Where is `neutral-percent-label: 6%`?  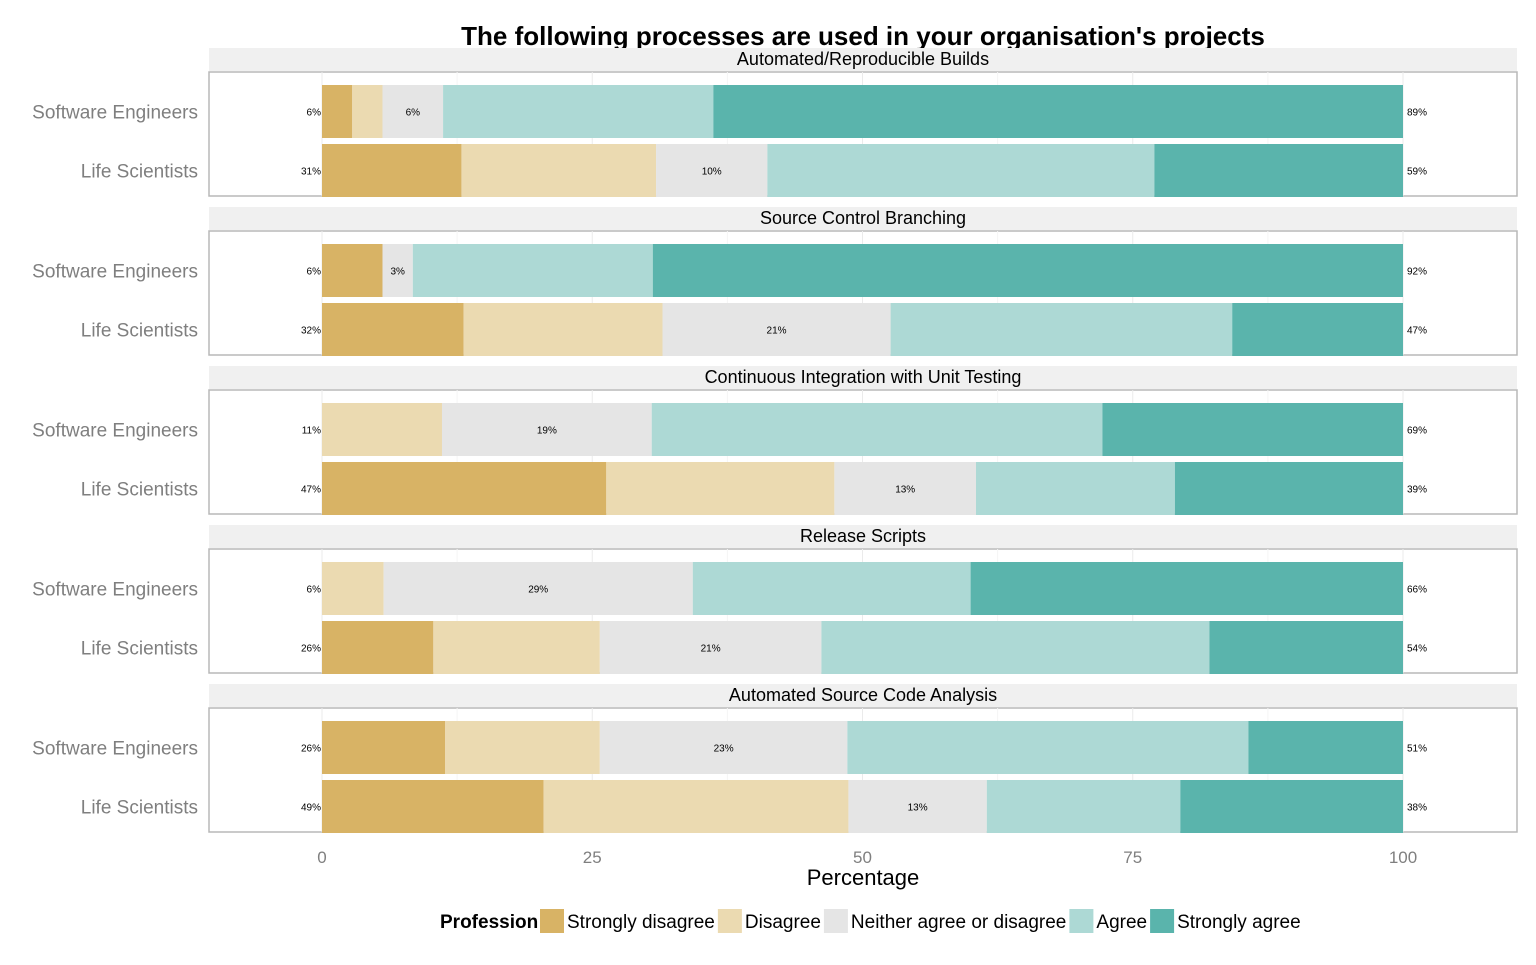 neutral-percent-label: 6% is located at coordinates (413, 113).